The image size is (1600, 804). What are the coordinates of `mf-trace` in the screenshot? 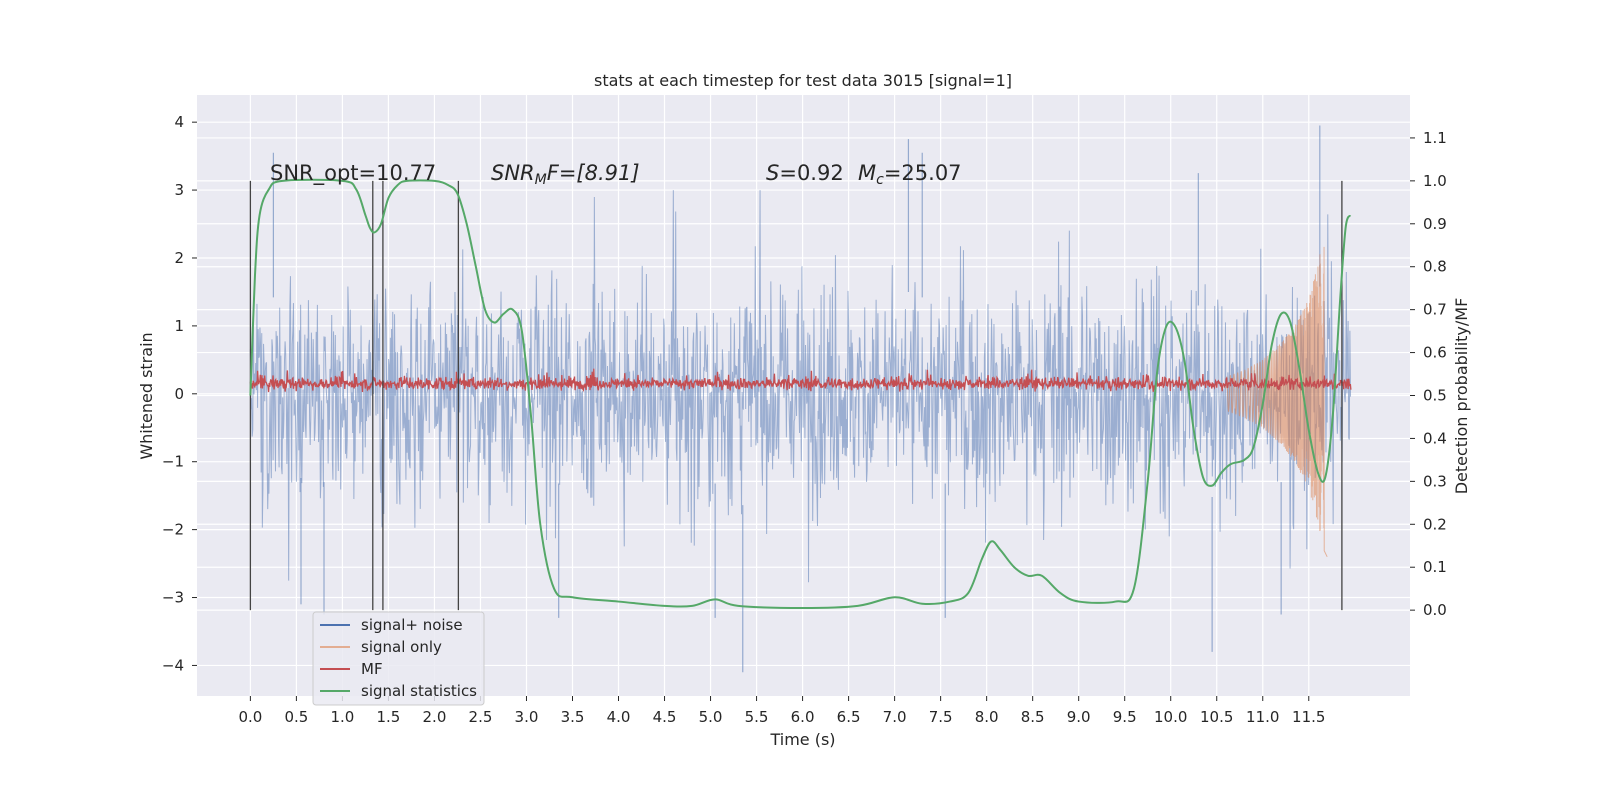 It's located at (800, 380).